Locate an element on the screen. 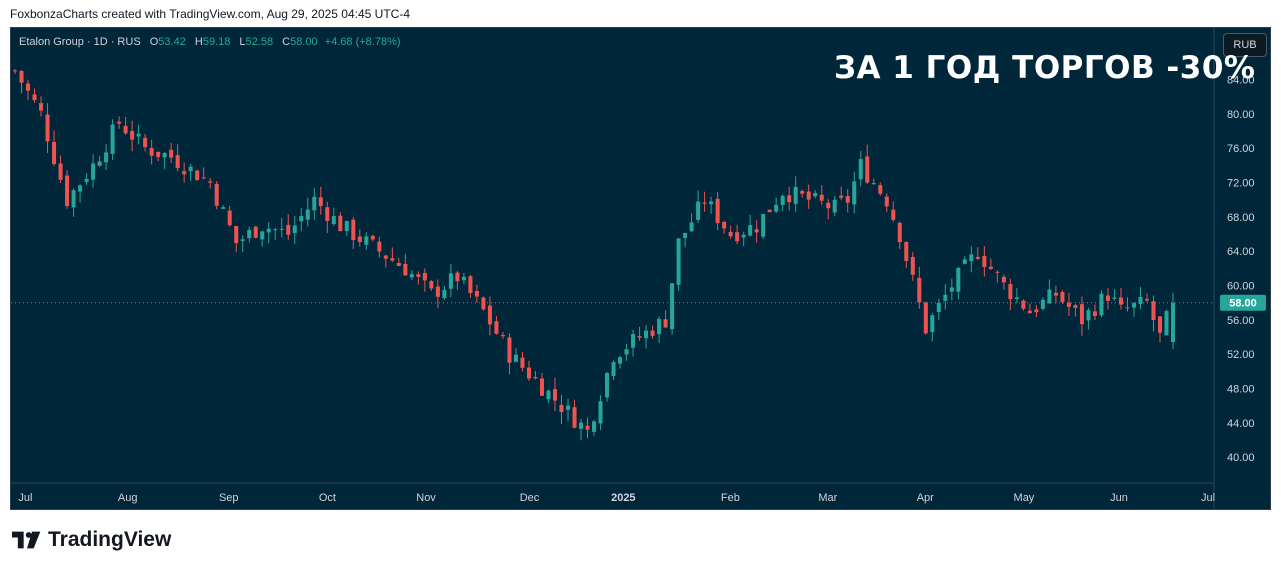 This screenshot has height=571, width=1281. y-tick-label: 76.00 is located at coordinates (1241, 149).